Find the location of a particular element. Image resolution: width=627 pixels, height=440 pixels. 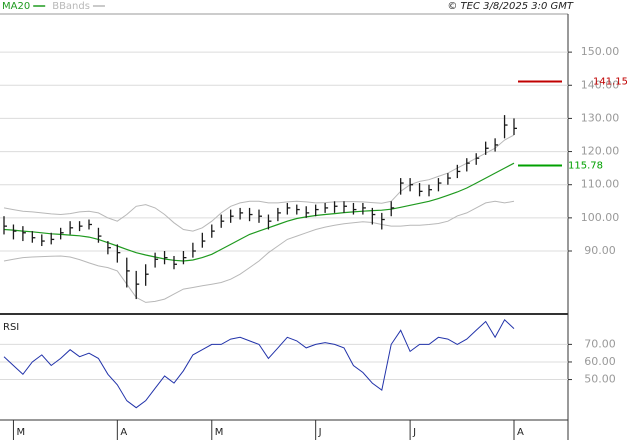

y-tick-label: 60.00 is located at coordinates (600, 361).